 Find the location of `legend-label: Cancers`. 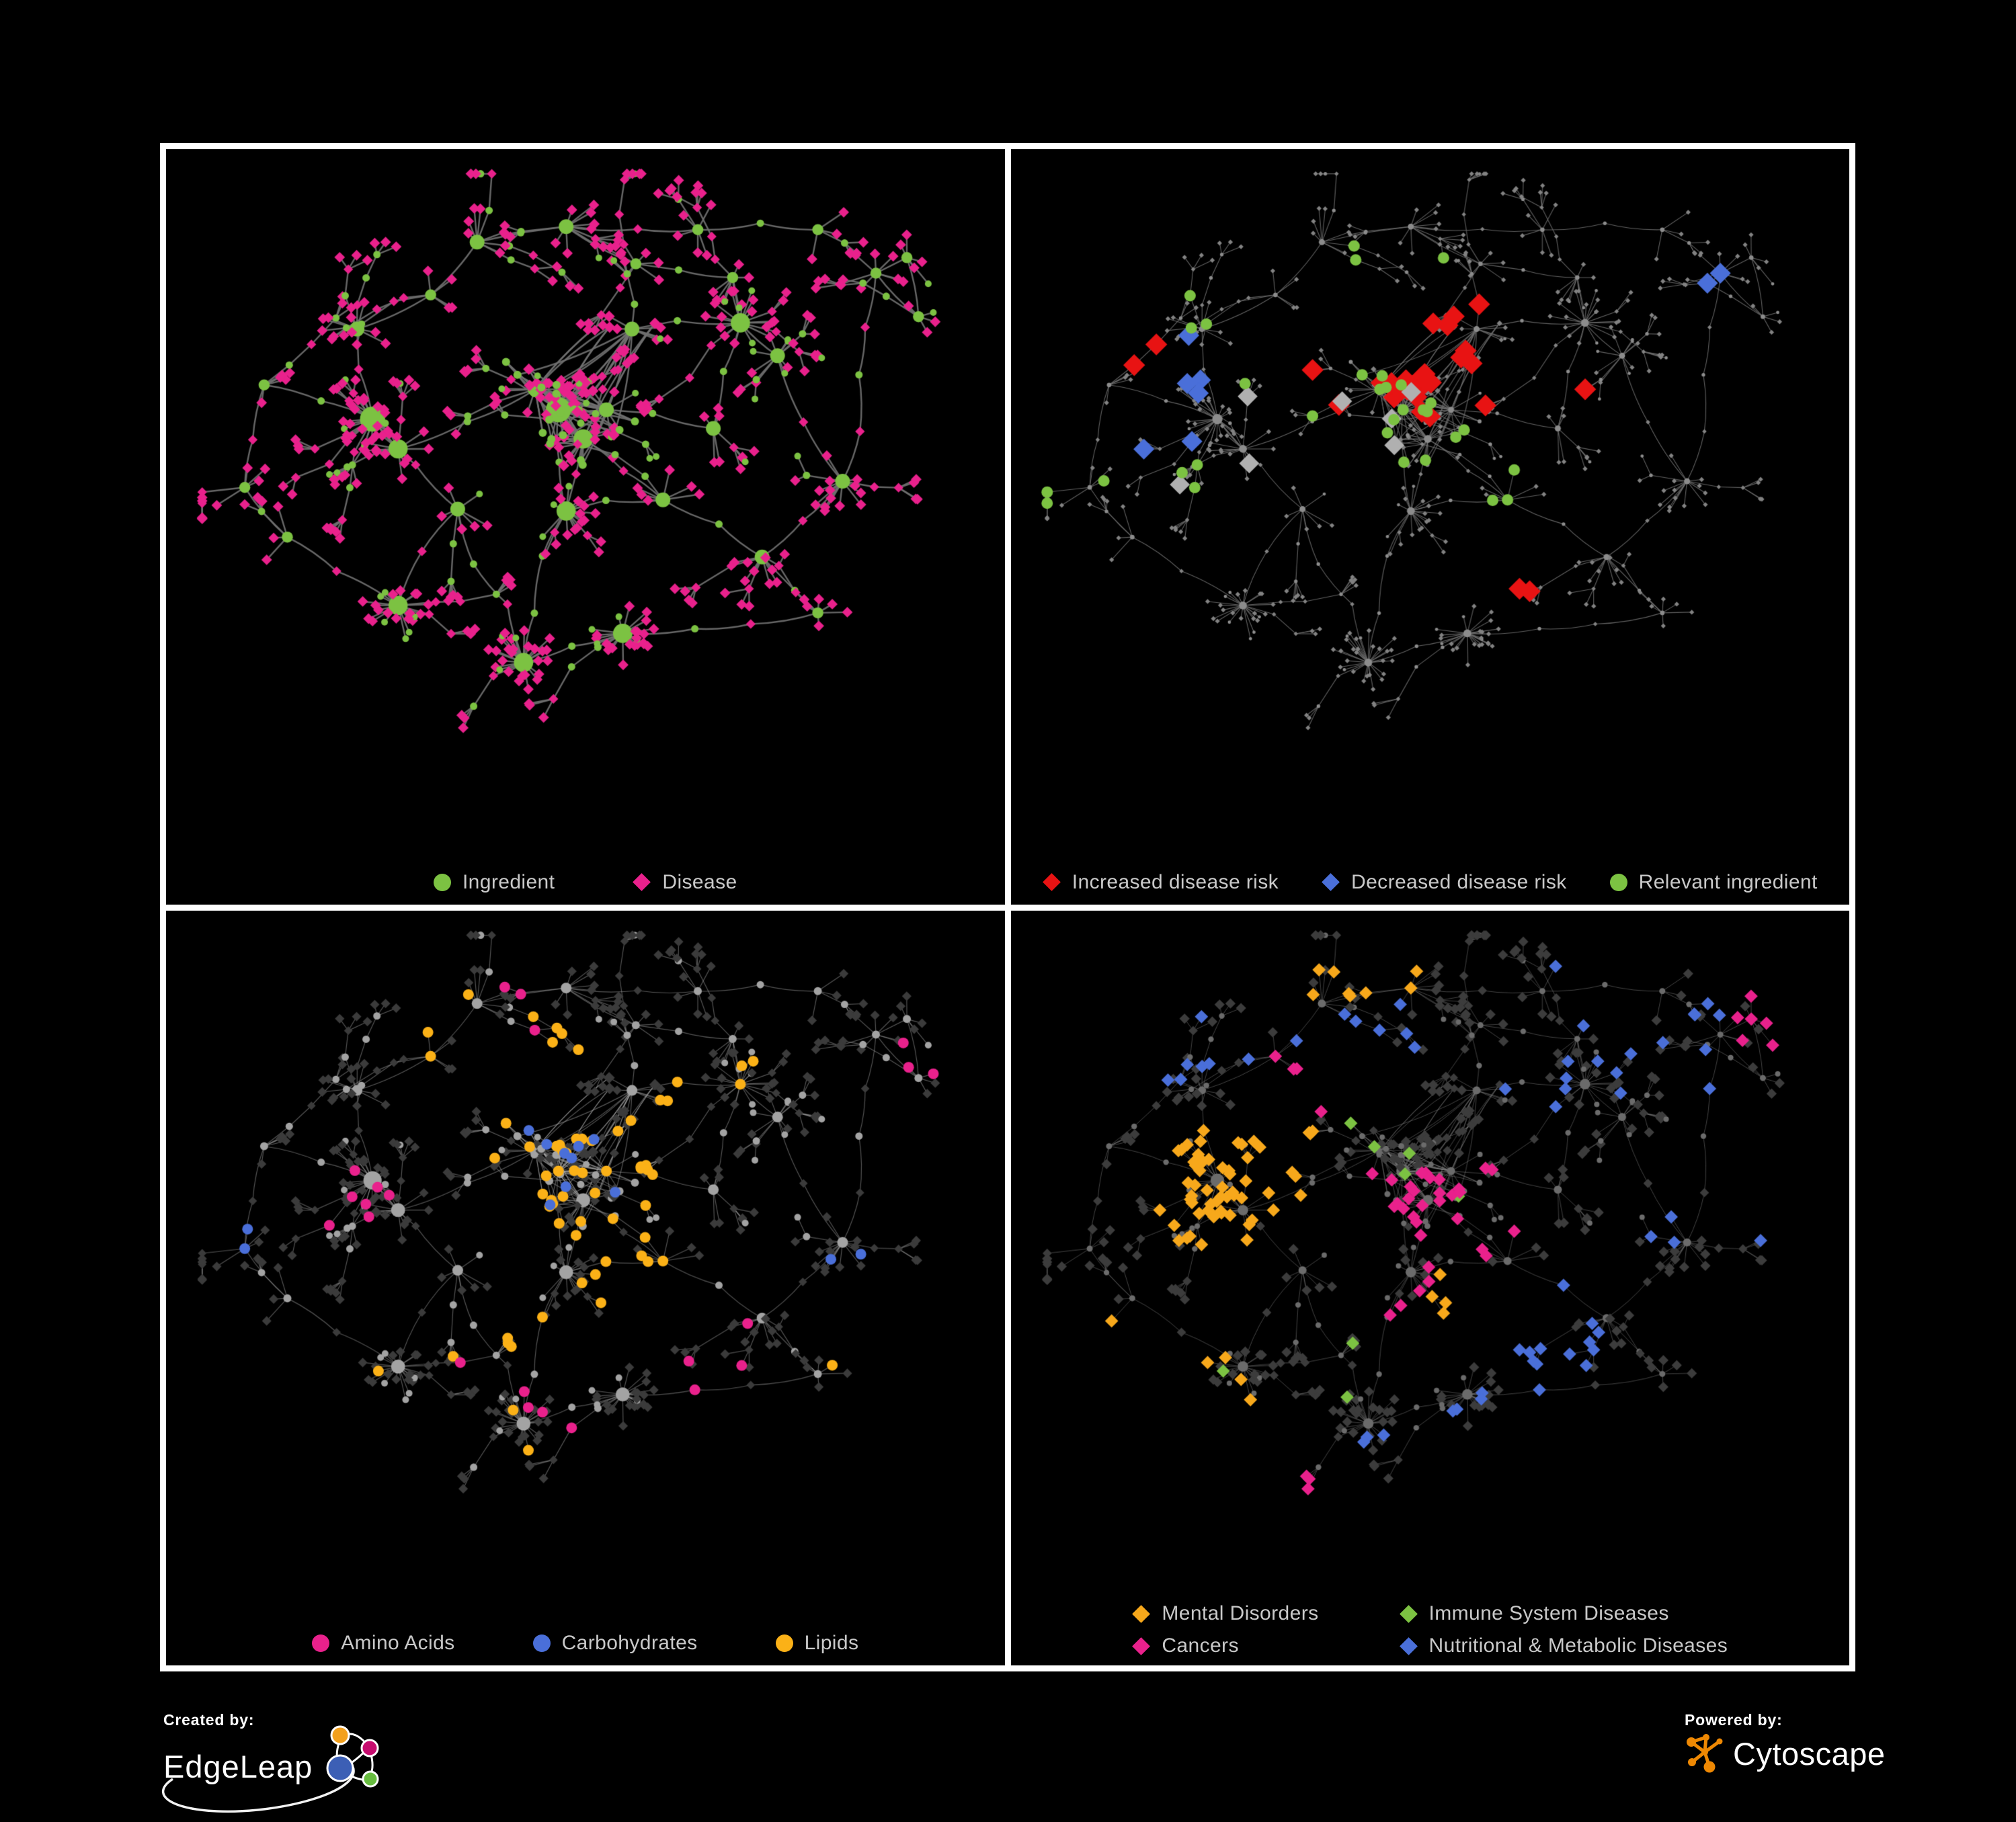

legend-label: Cancers is located at coordinates (1200, 1645).